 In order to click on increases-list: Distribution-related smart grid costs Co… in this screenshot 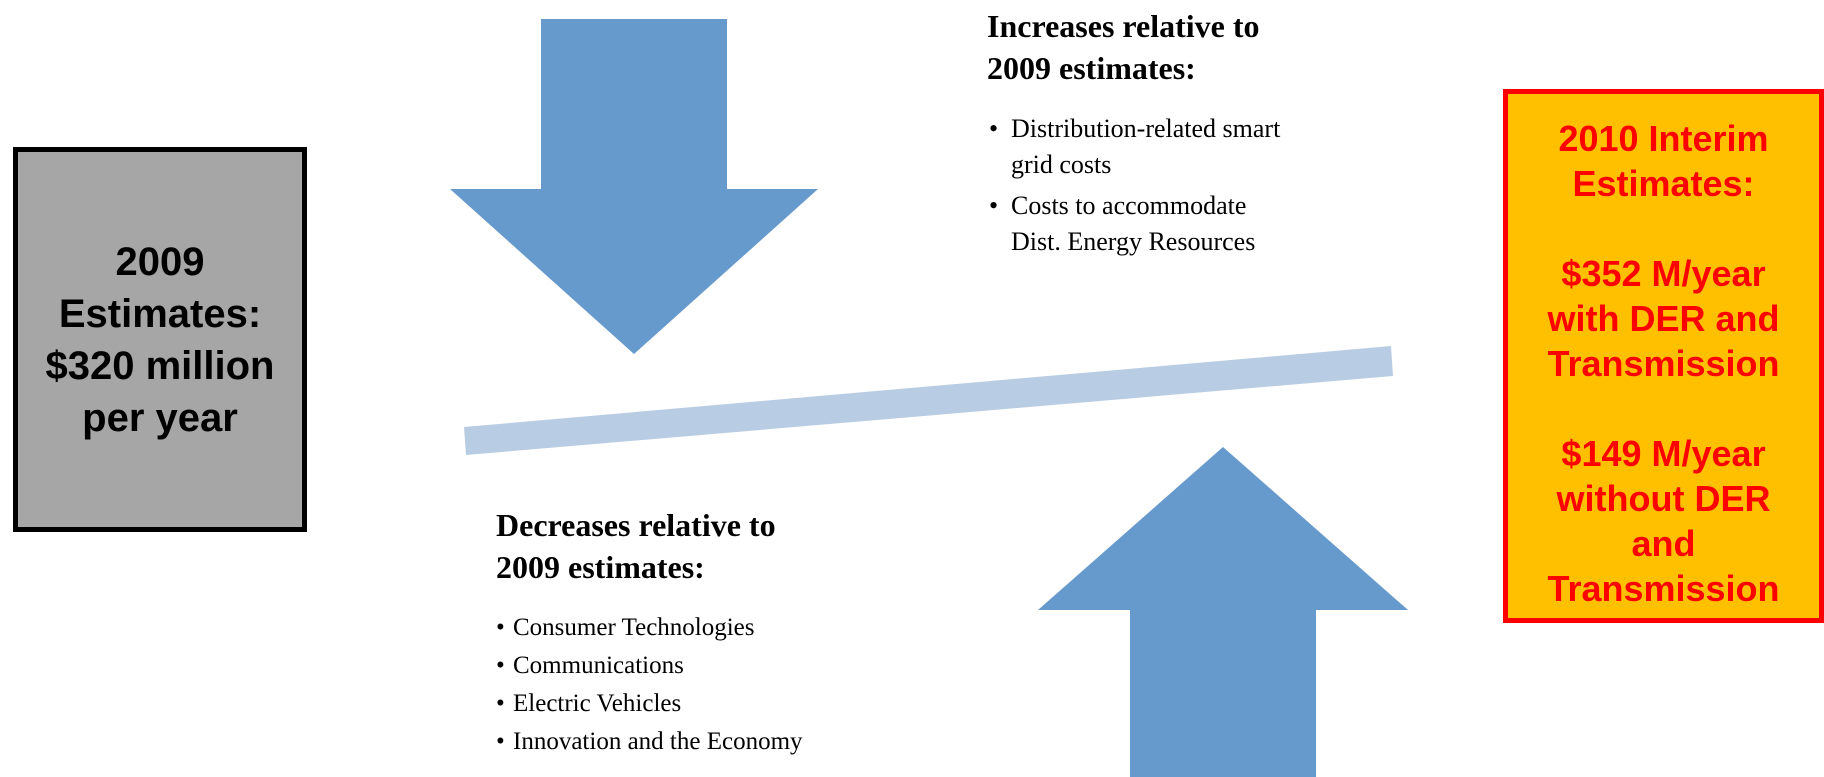, I will do `click(1197, 185)`.